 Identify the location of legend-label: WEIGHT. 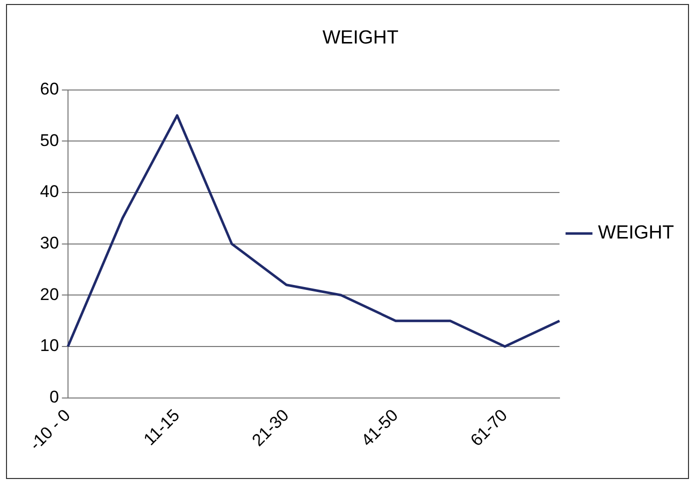
(636, 233).